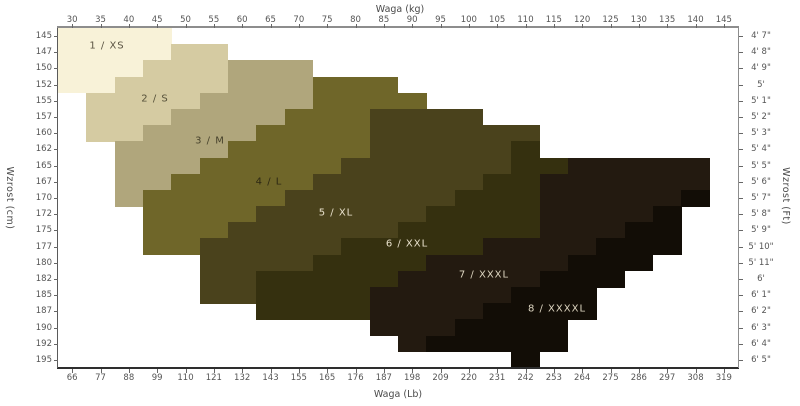 The height and width of the screenshot is (406, 800). I want to click on bottom-tick-label: 187, so click(383, 378).